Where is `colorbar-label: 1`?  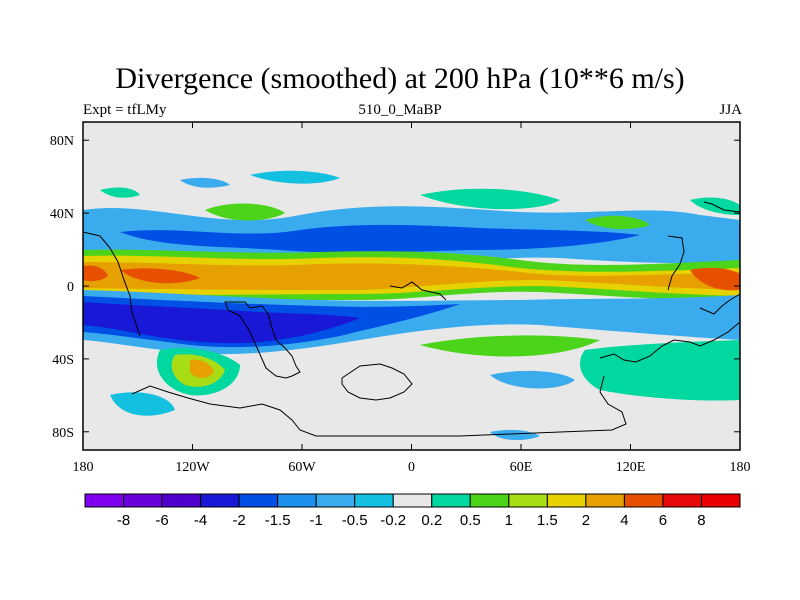 colorbar-label: 1 is located at coordinates (509, 520).